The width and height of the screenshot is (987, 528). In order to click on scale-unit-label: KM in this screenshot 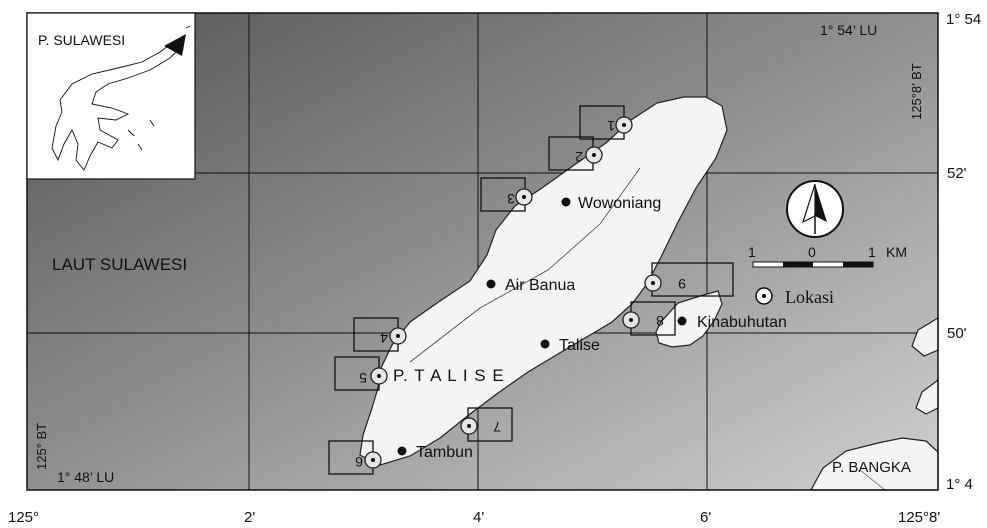, I will do `click(896, 252)`.